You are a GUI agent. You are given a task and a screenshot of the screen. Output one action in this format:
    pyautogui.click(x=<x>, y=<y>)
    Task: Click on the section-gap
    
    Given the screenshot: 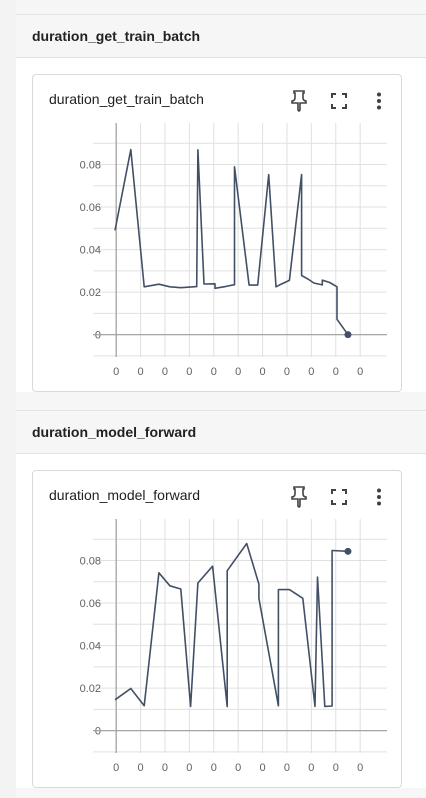 What is the action you would take?
    pyautogui.click(x=221, y=401)
    